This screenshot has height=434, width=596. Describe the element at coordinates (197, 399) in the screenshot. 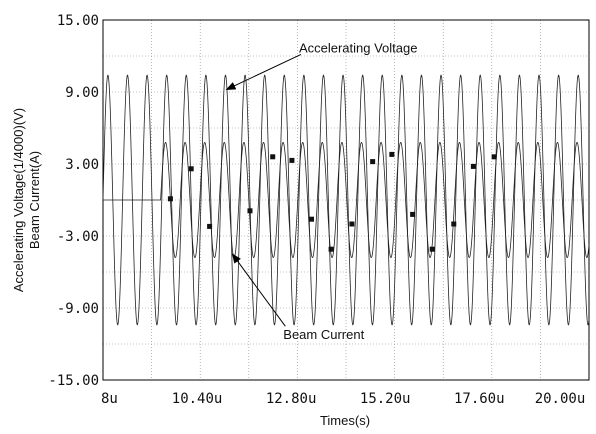

I see `x-tick-label: 10.40u` at that location.